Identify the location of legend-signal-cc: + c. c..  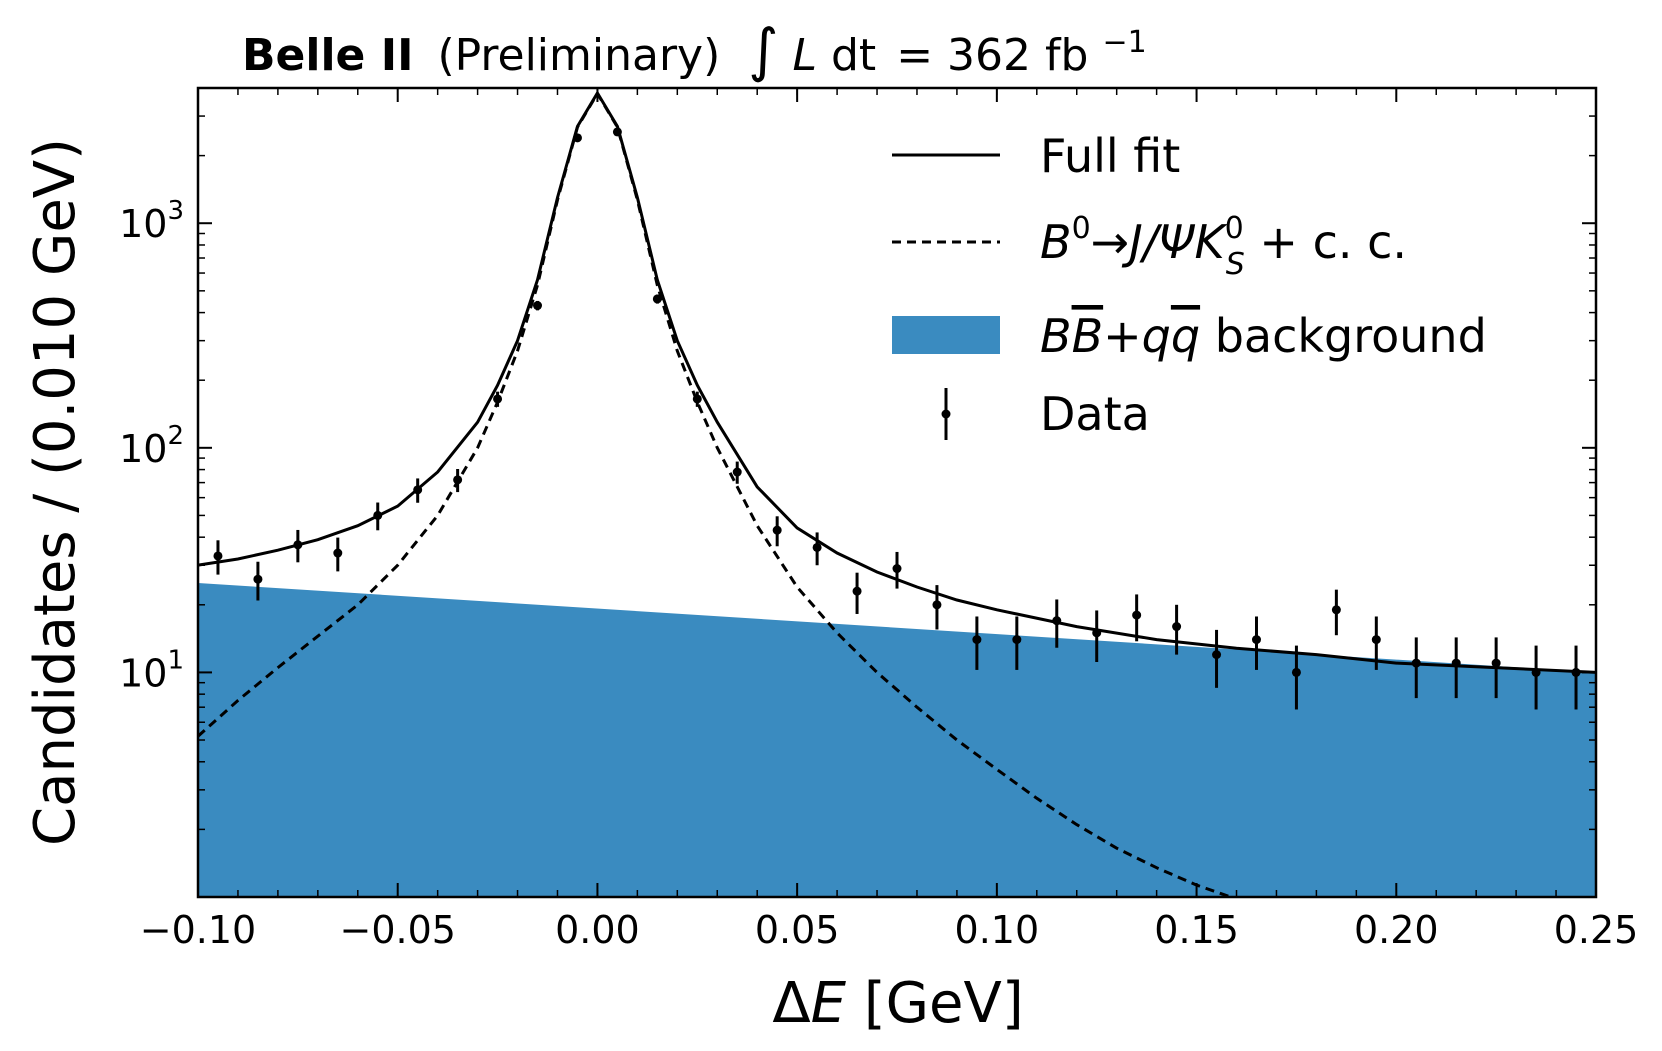
(1326, 242).